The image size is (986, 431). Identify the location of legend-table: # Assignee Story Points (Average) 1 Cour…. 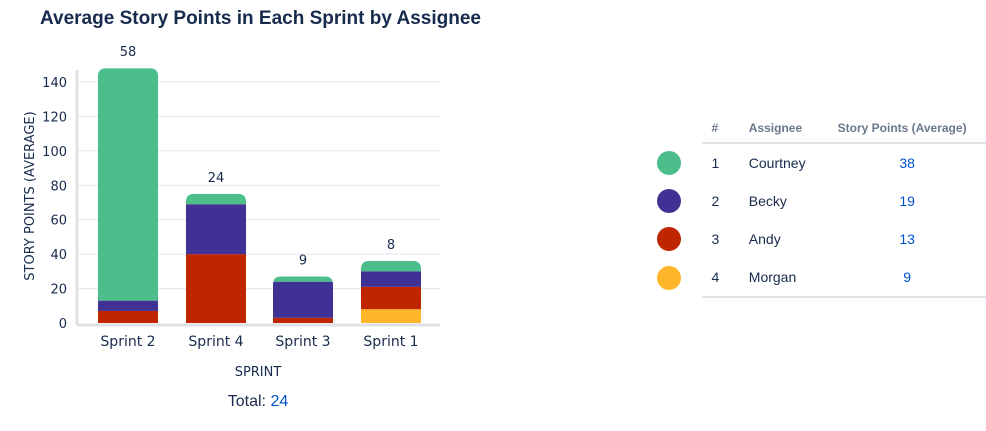
(821, 206).